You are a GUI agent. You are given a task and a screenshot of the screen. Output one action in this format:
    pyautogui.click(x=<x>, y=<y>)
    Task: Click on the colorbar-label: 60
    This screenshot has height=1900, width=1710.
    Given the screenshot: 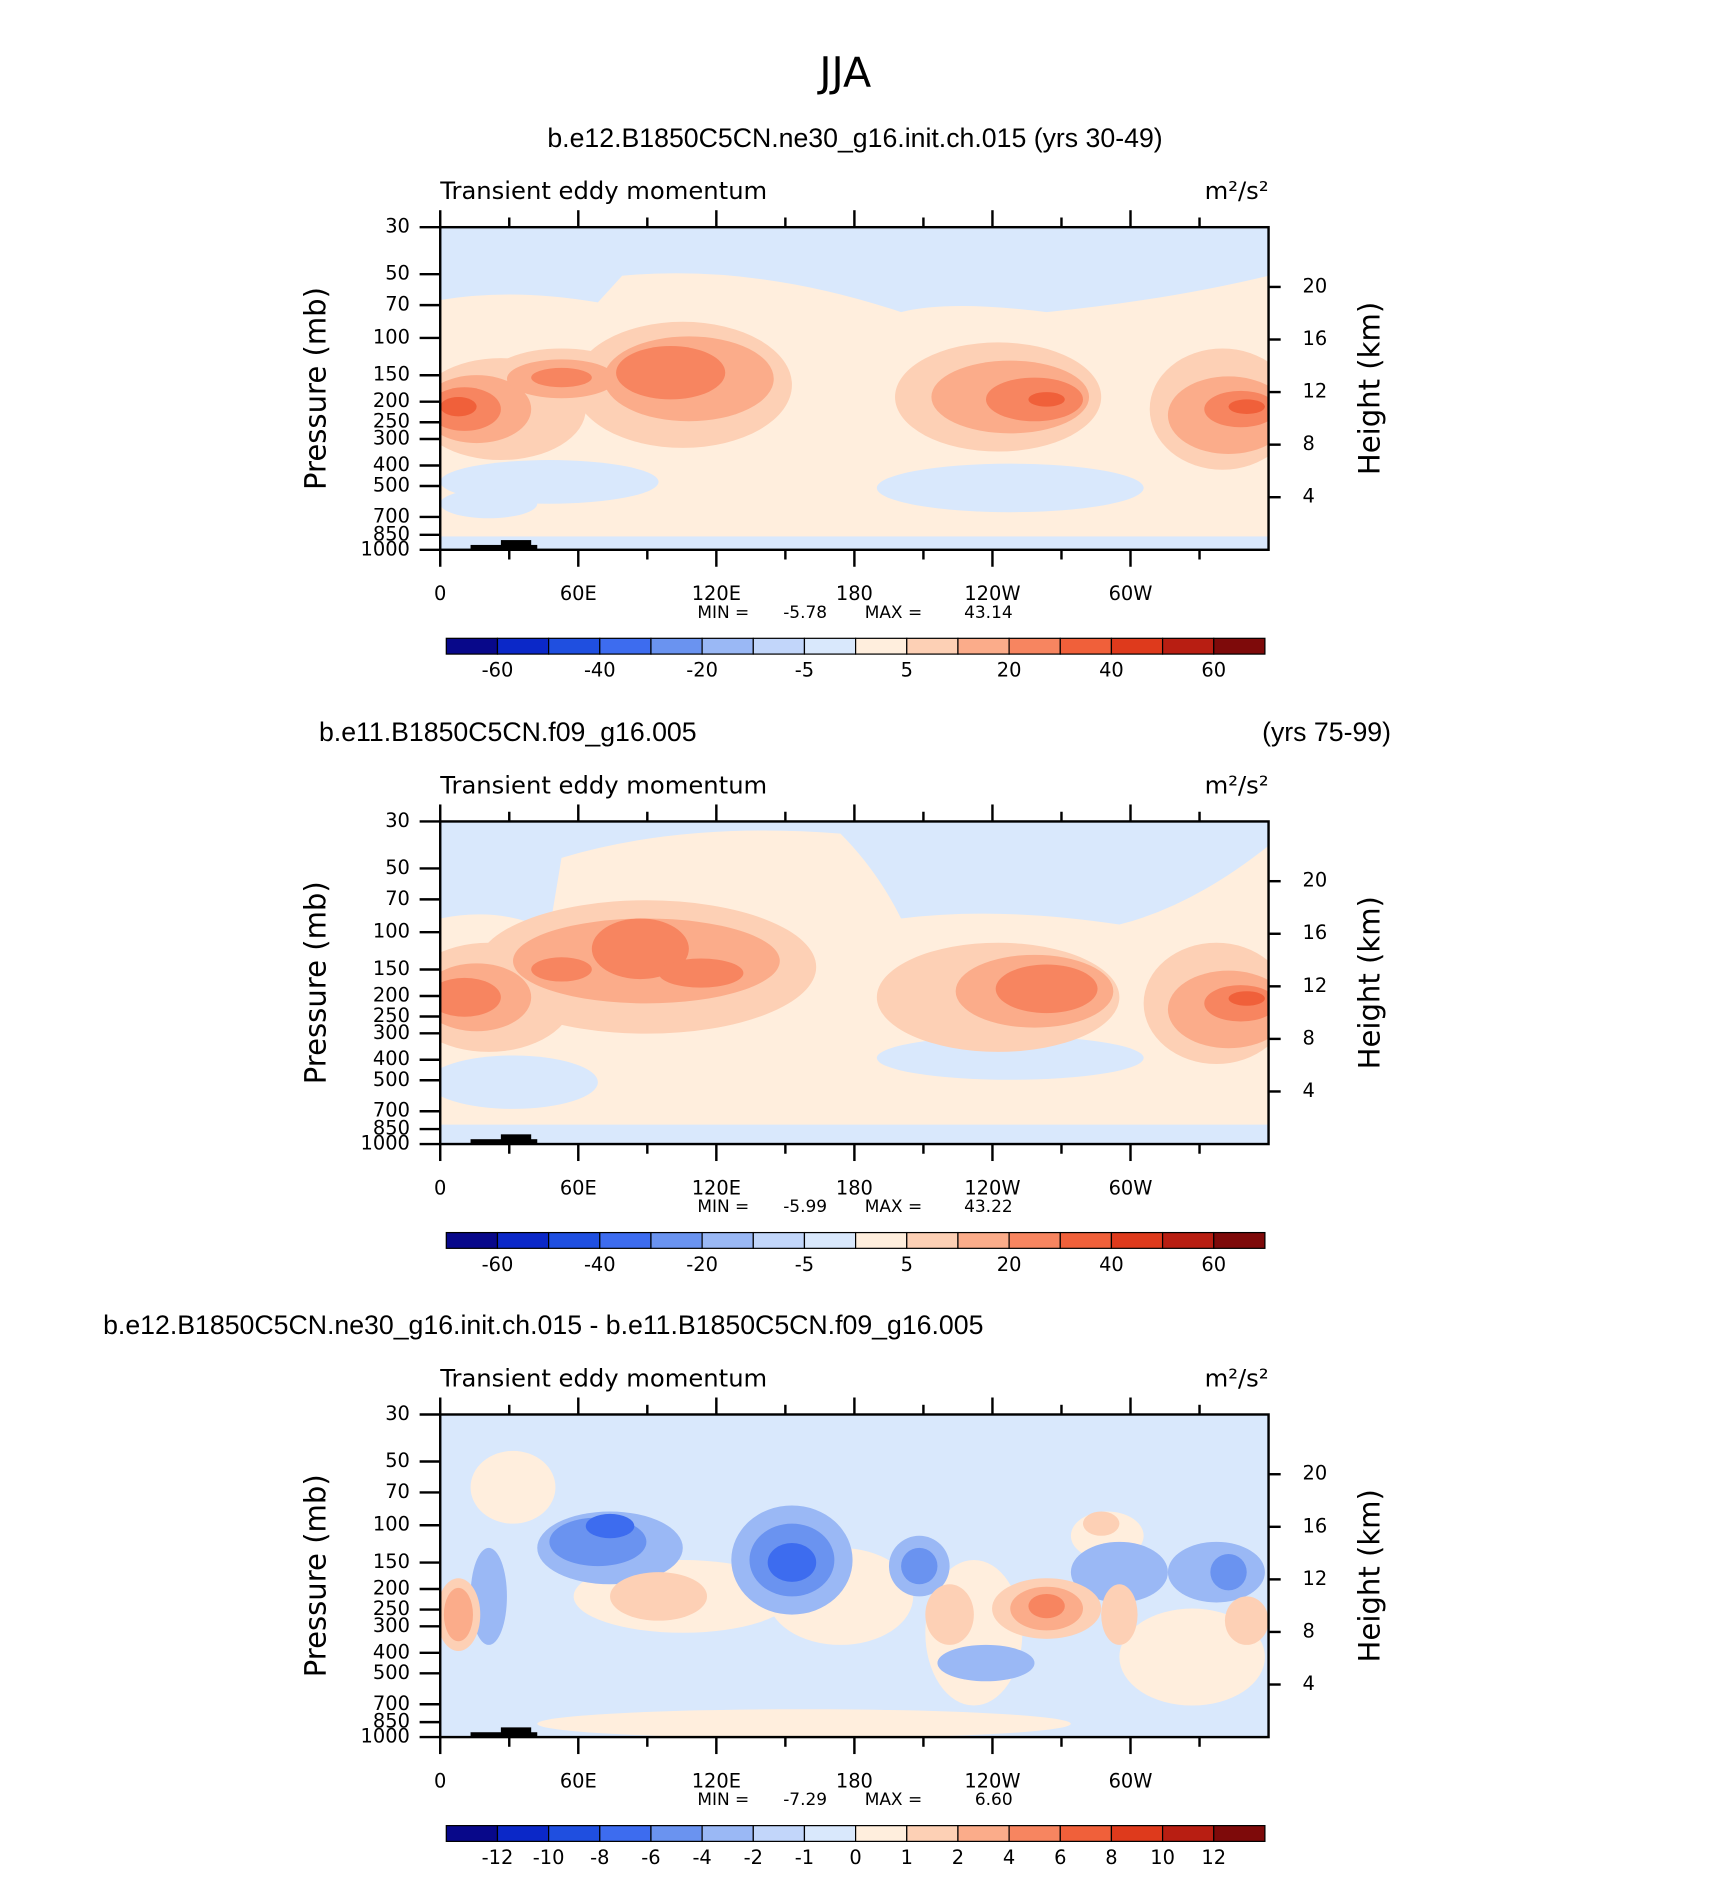 What is the action you would take?
    pyautogui.click(x=1213, y=670)
    